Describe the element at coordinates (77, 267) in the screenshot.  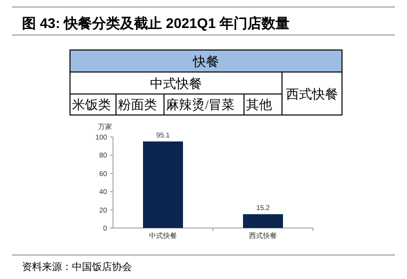
I see `text: 资料来源：中国饭店协会` at that location.